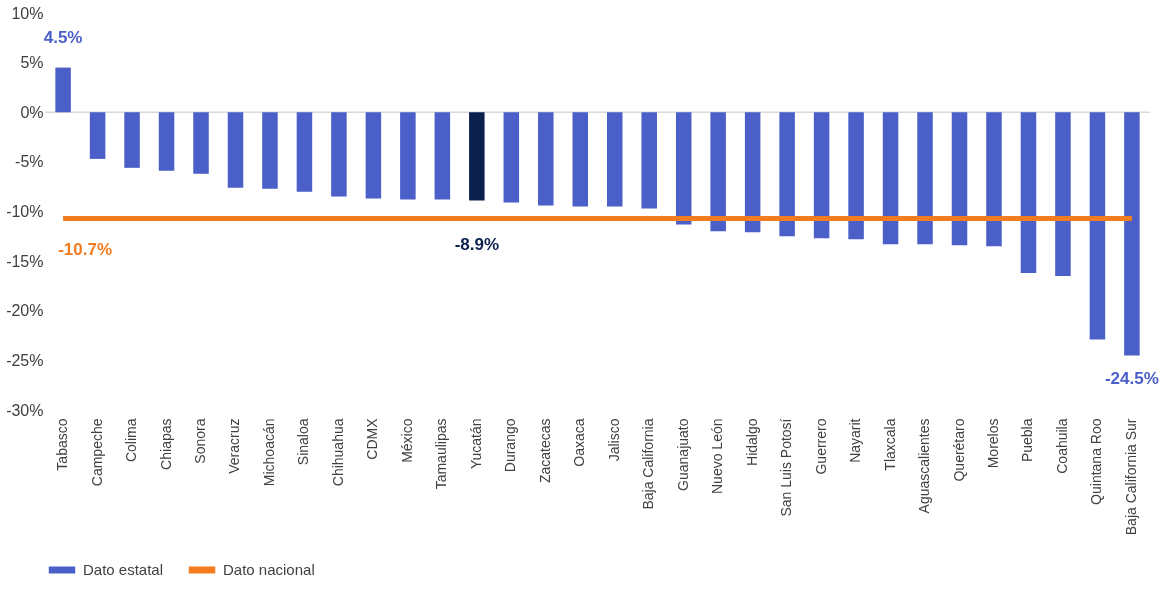  I want to click on x-tick-label: Tamaulipas, so click(441, 454).